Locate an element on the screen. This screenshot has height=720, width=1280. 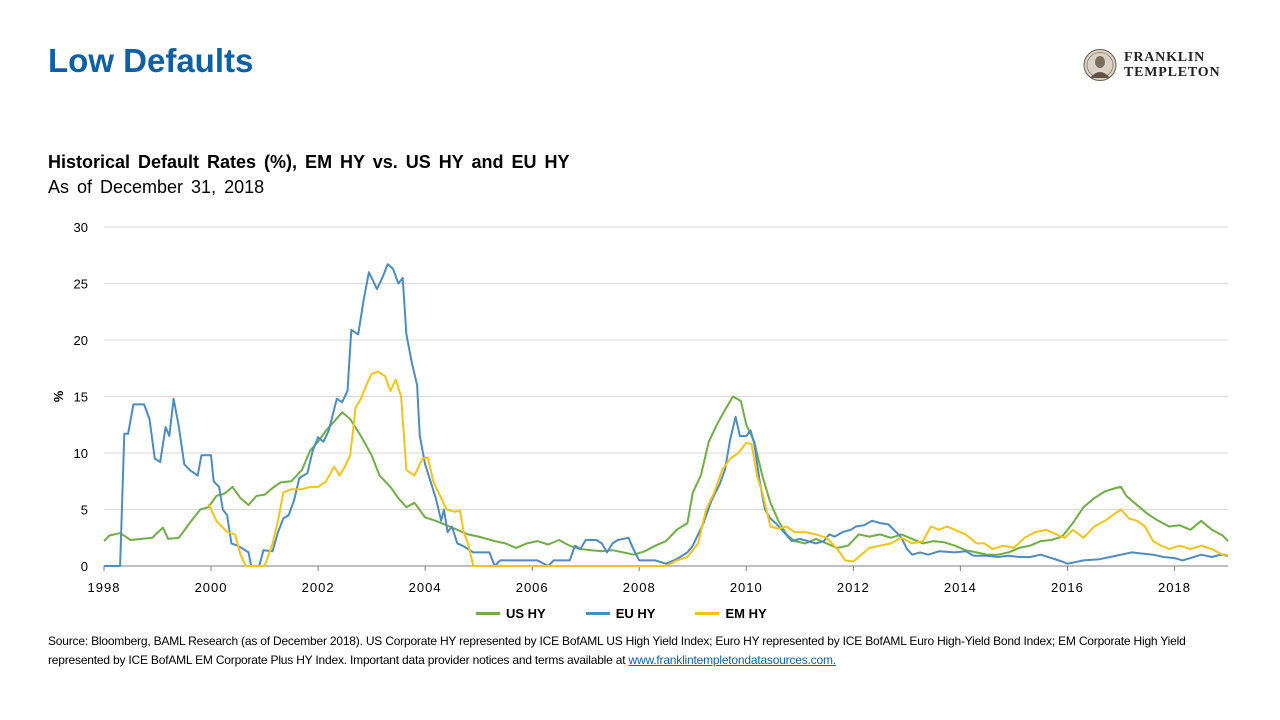
legend-item-eu-hy: EU HY is located at coordinates (620, 613).